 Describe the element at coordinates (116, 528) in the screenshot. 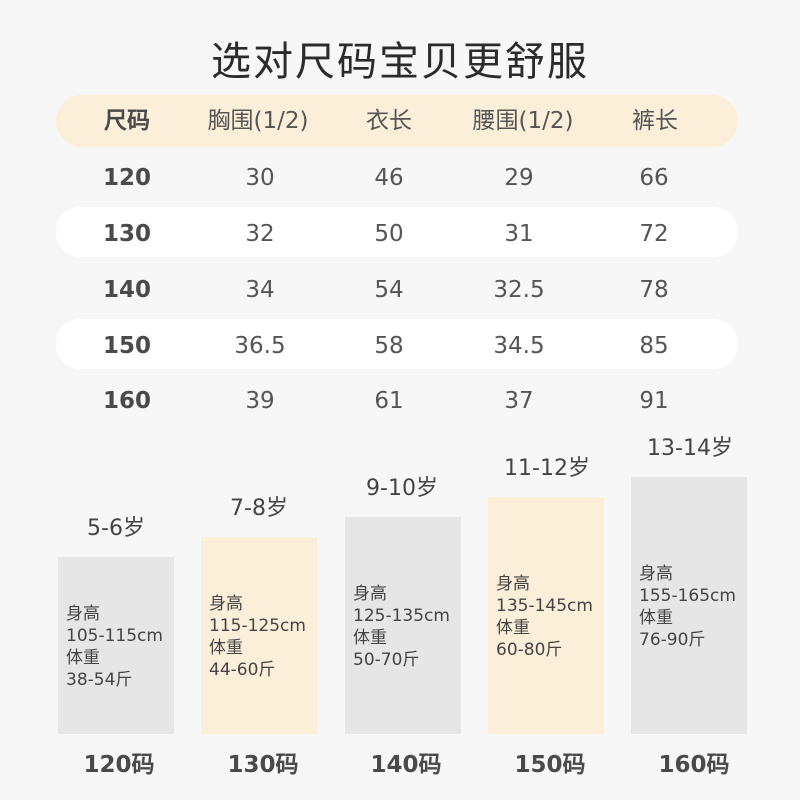

I see `age-label: 5-6岁` at that location.